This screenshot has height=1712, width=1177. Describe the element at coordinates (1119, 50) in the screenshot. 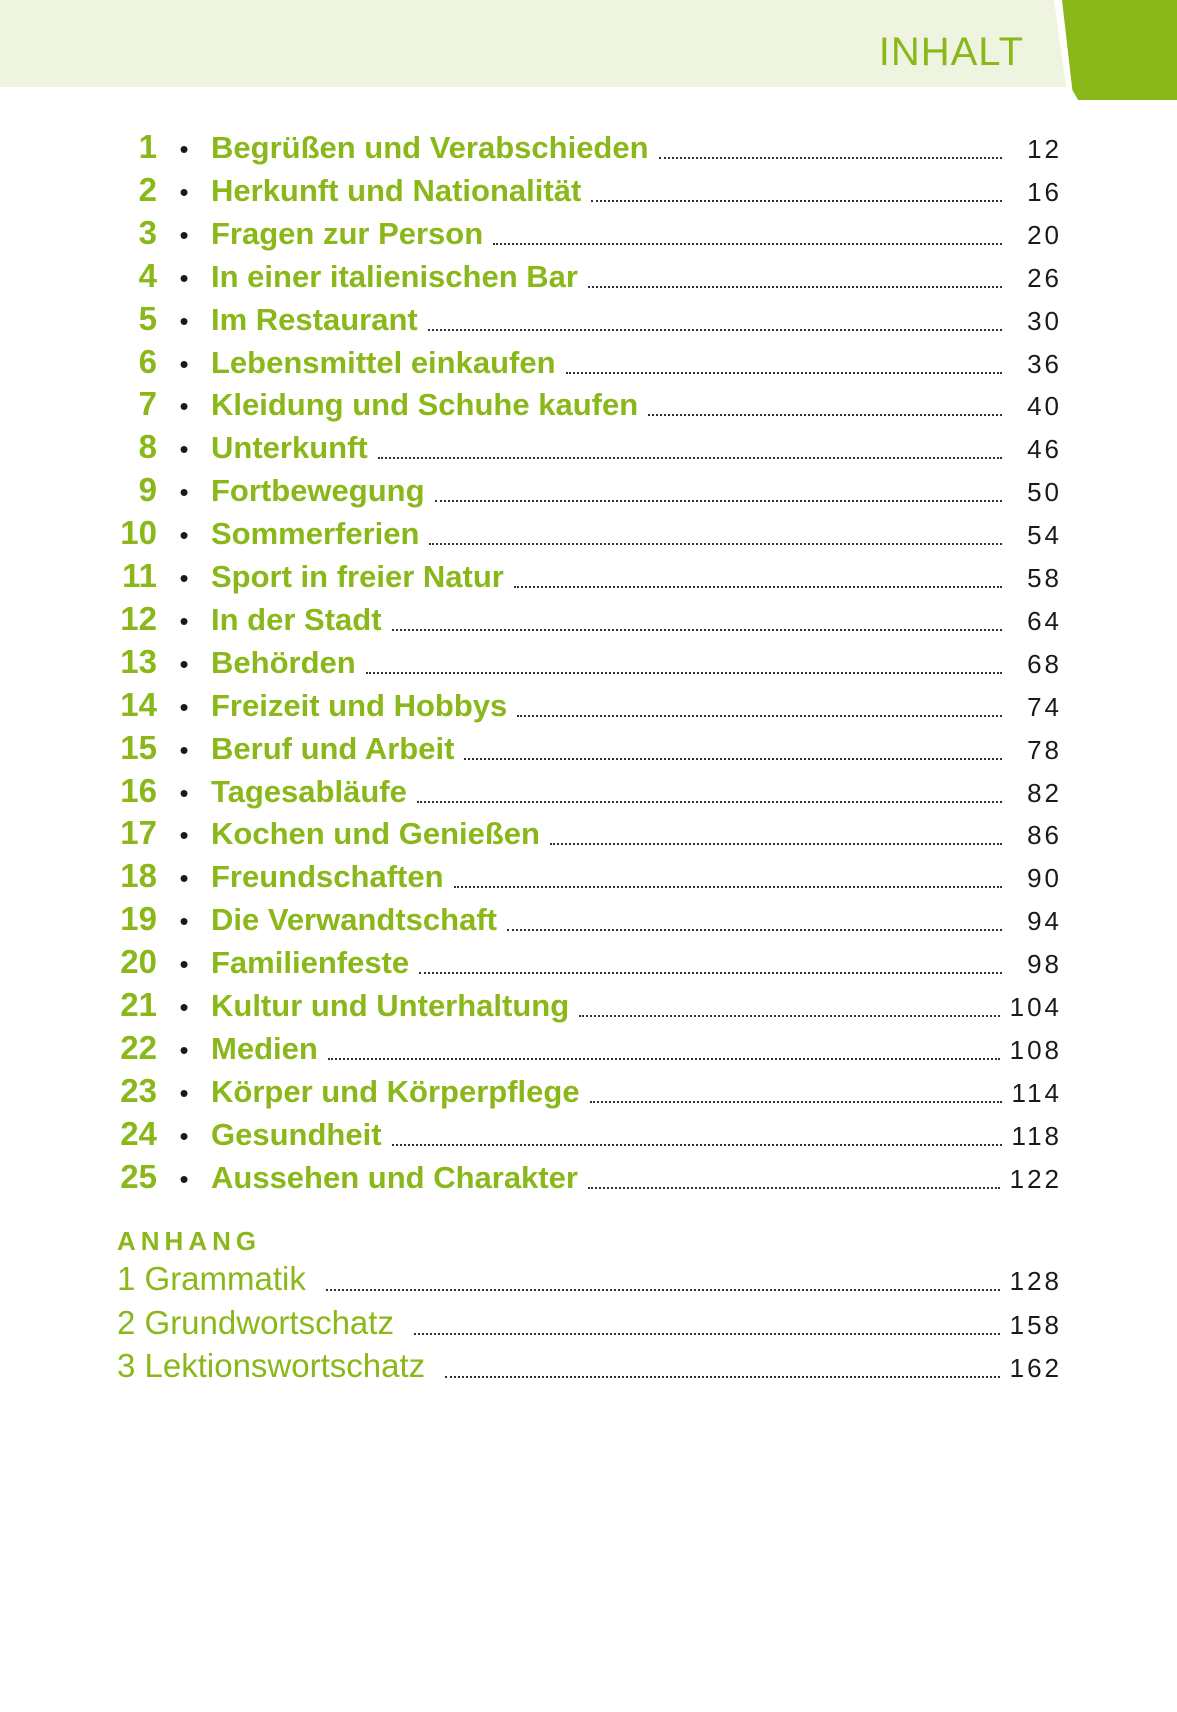

I see `section-tab` at that location.